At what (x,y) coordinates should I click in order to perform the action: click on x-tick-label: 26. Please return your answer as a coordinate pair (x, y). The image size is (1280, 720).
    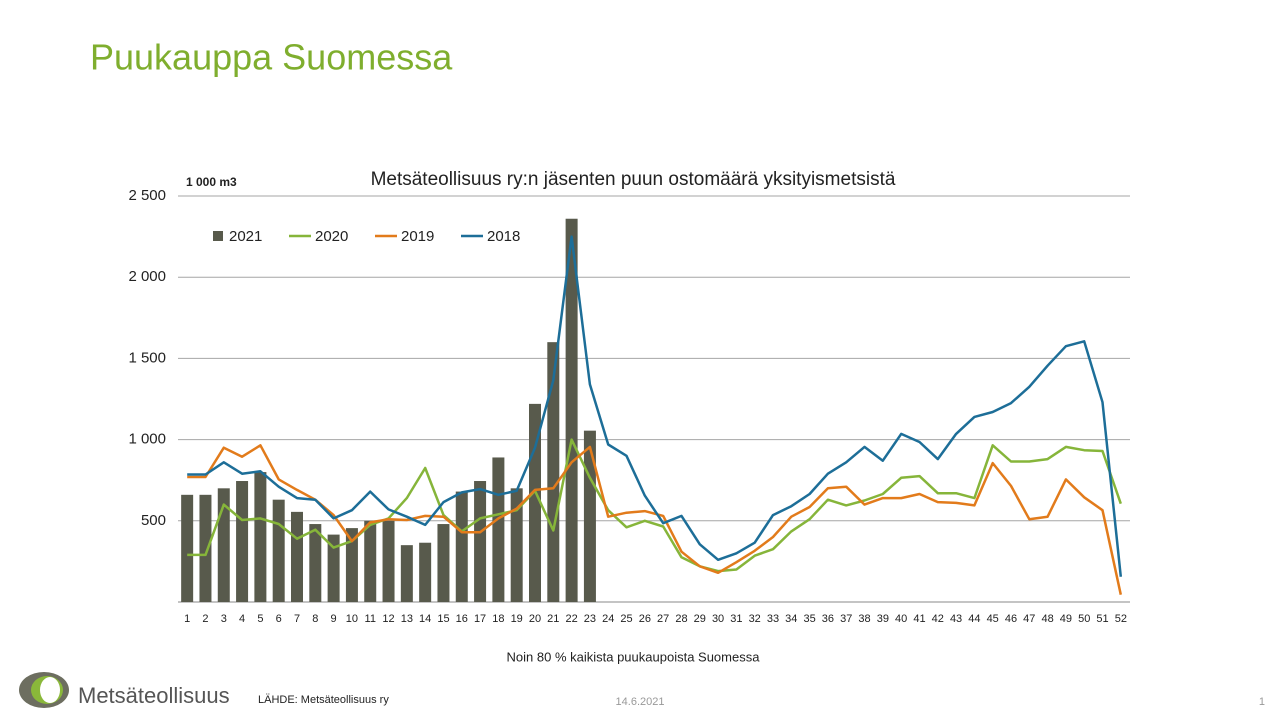
    Looking at the image, I should click on (645, 619).